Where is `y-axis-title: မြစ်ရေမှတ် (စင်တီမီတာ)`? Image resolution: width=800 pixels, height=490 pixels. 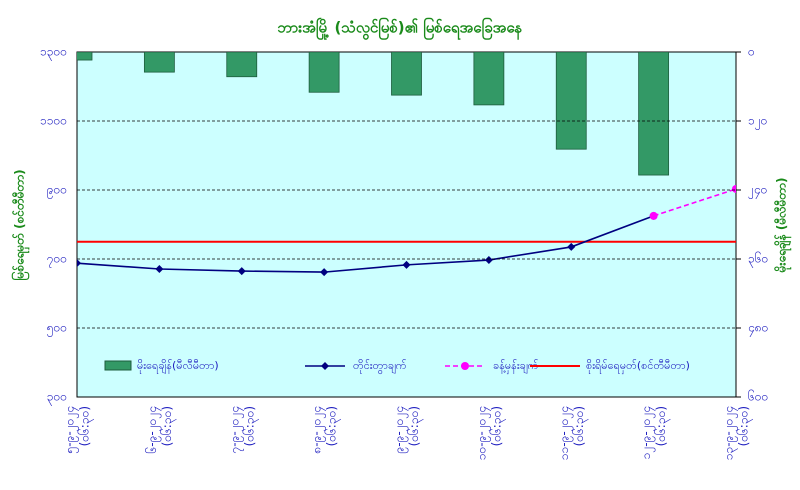
y-axis-title: မြစ်ရေမှတ် (စင်တီမီတာ) is located at coordinates (20, 224).